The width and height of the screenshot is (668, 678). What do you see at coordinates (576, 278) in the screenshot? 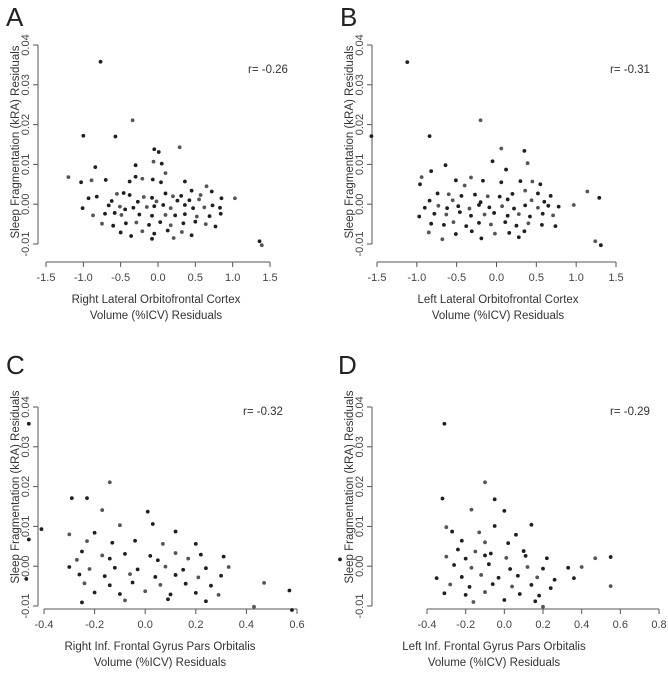
I see `x-tick-label: 1.0` at bounding box center [576, 278].